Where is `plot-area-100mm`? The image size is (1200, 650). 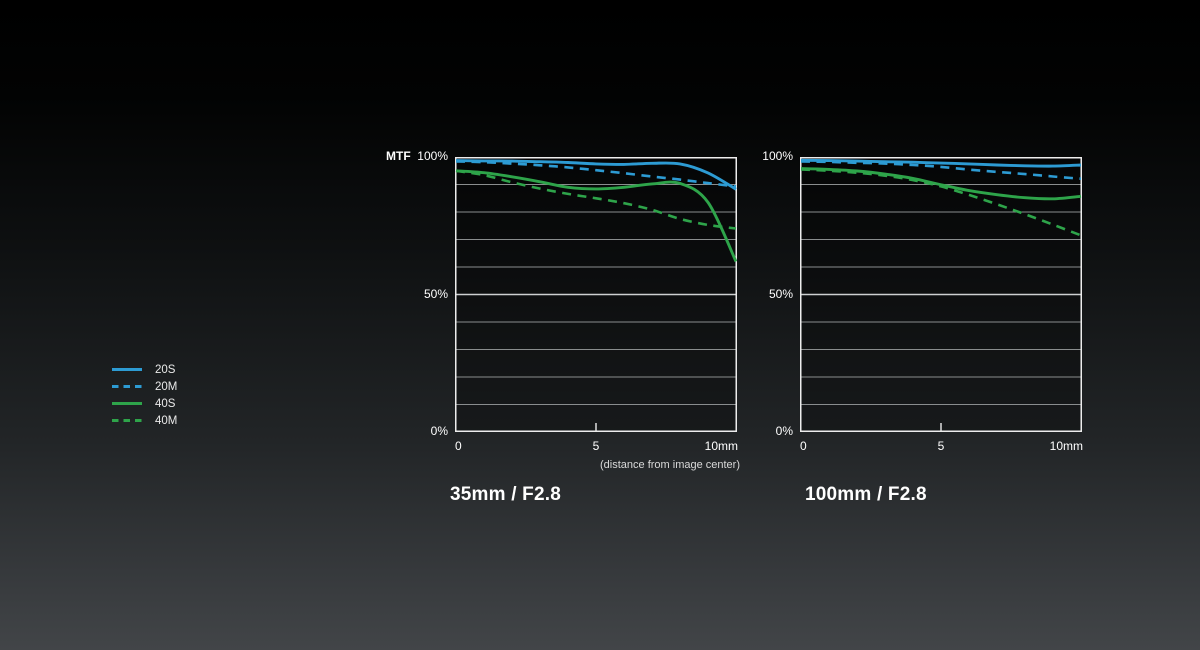 plot-area-100mm is located at coordinates (941, 294).